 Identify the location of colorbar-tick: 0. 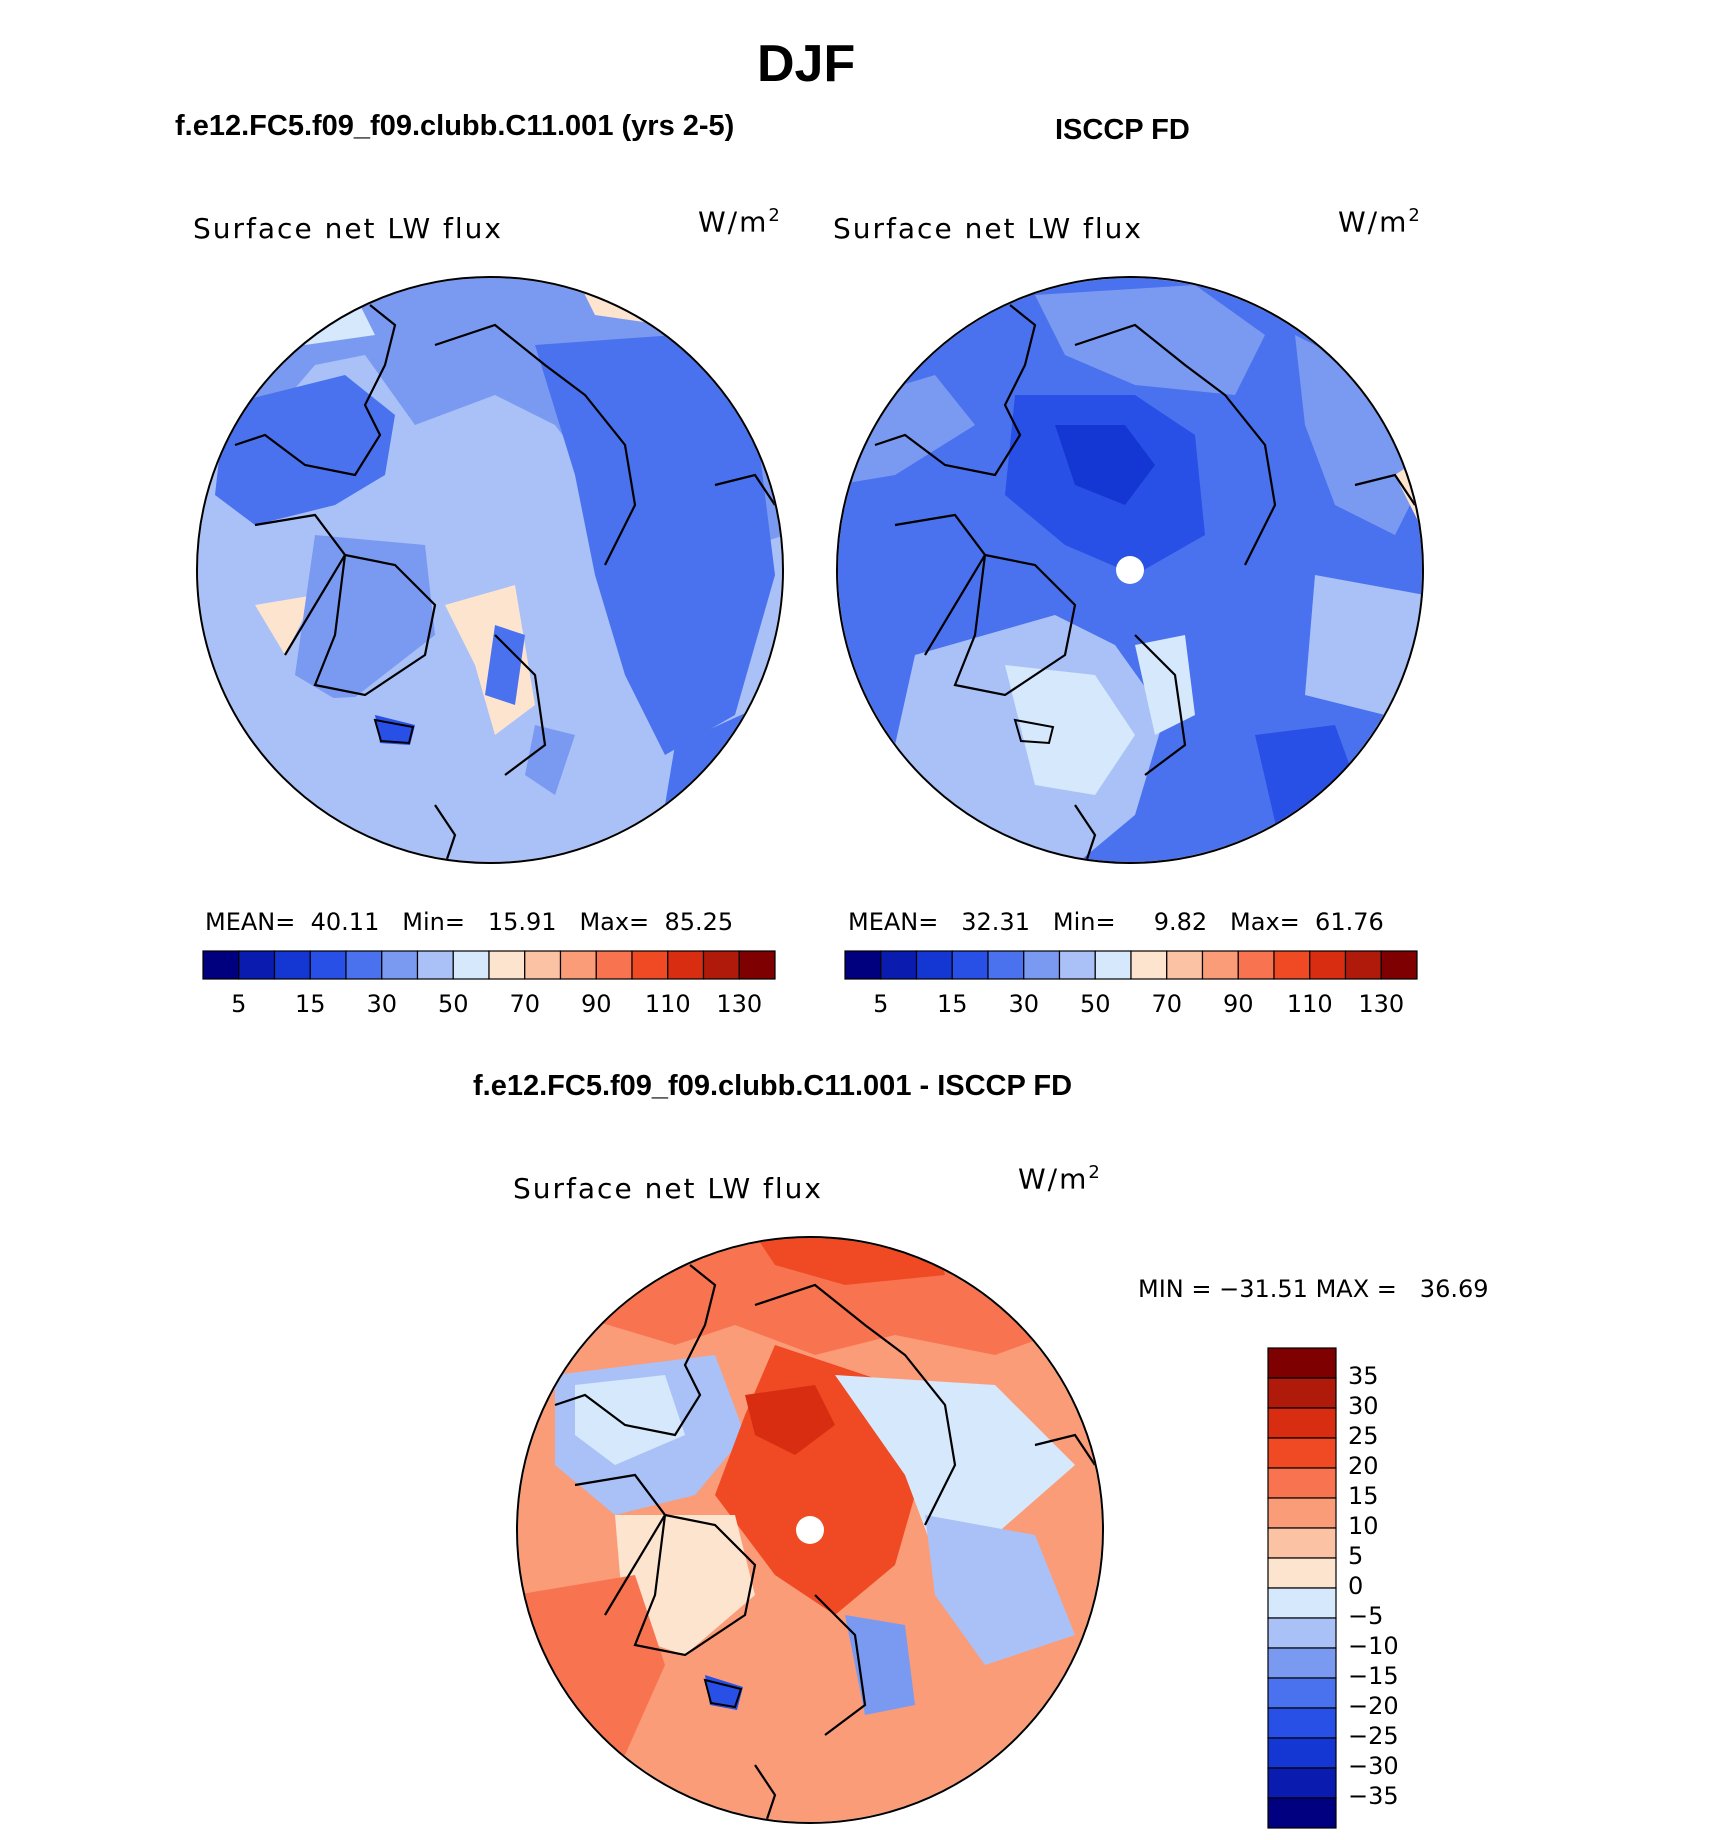
(1356, 1586).